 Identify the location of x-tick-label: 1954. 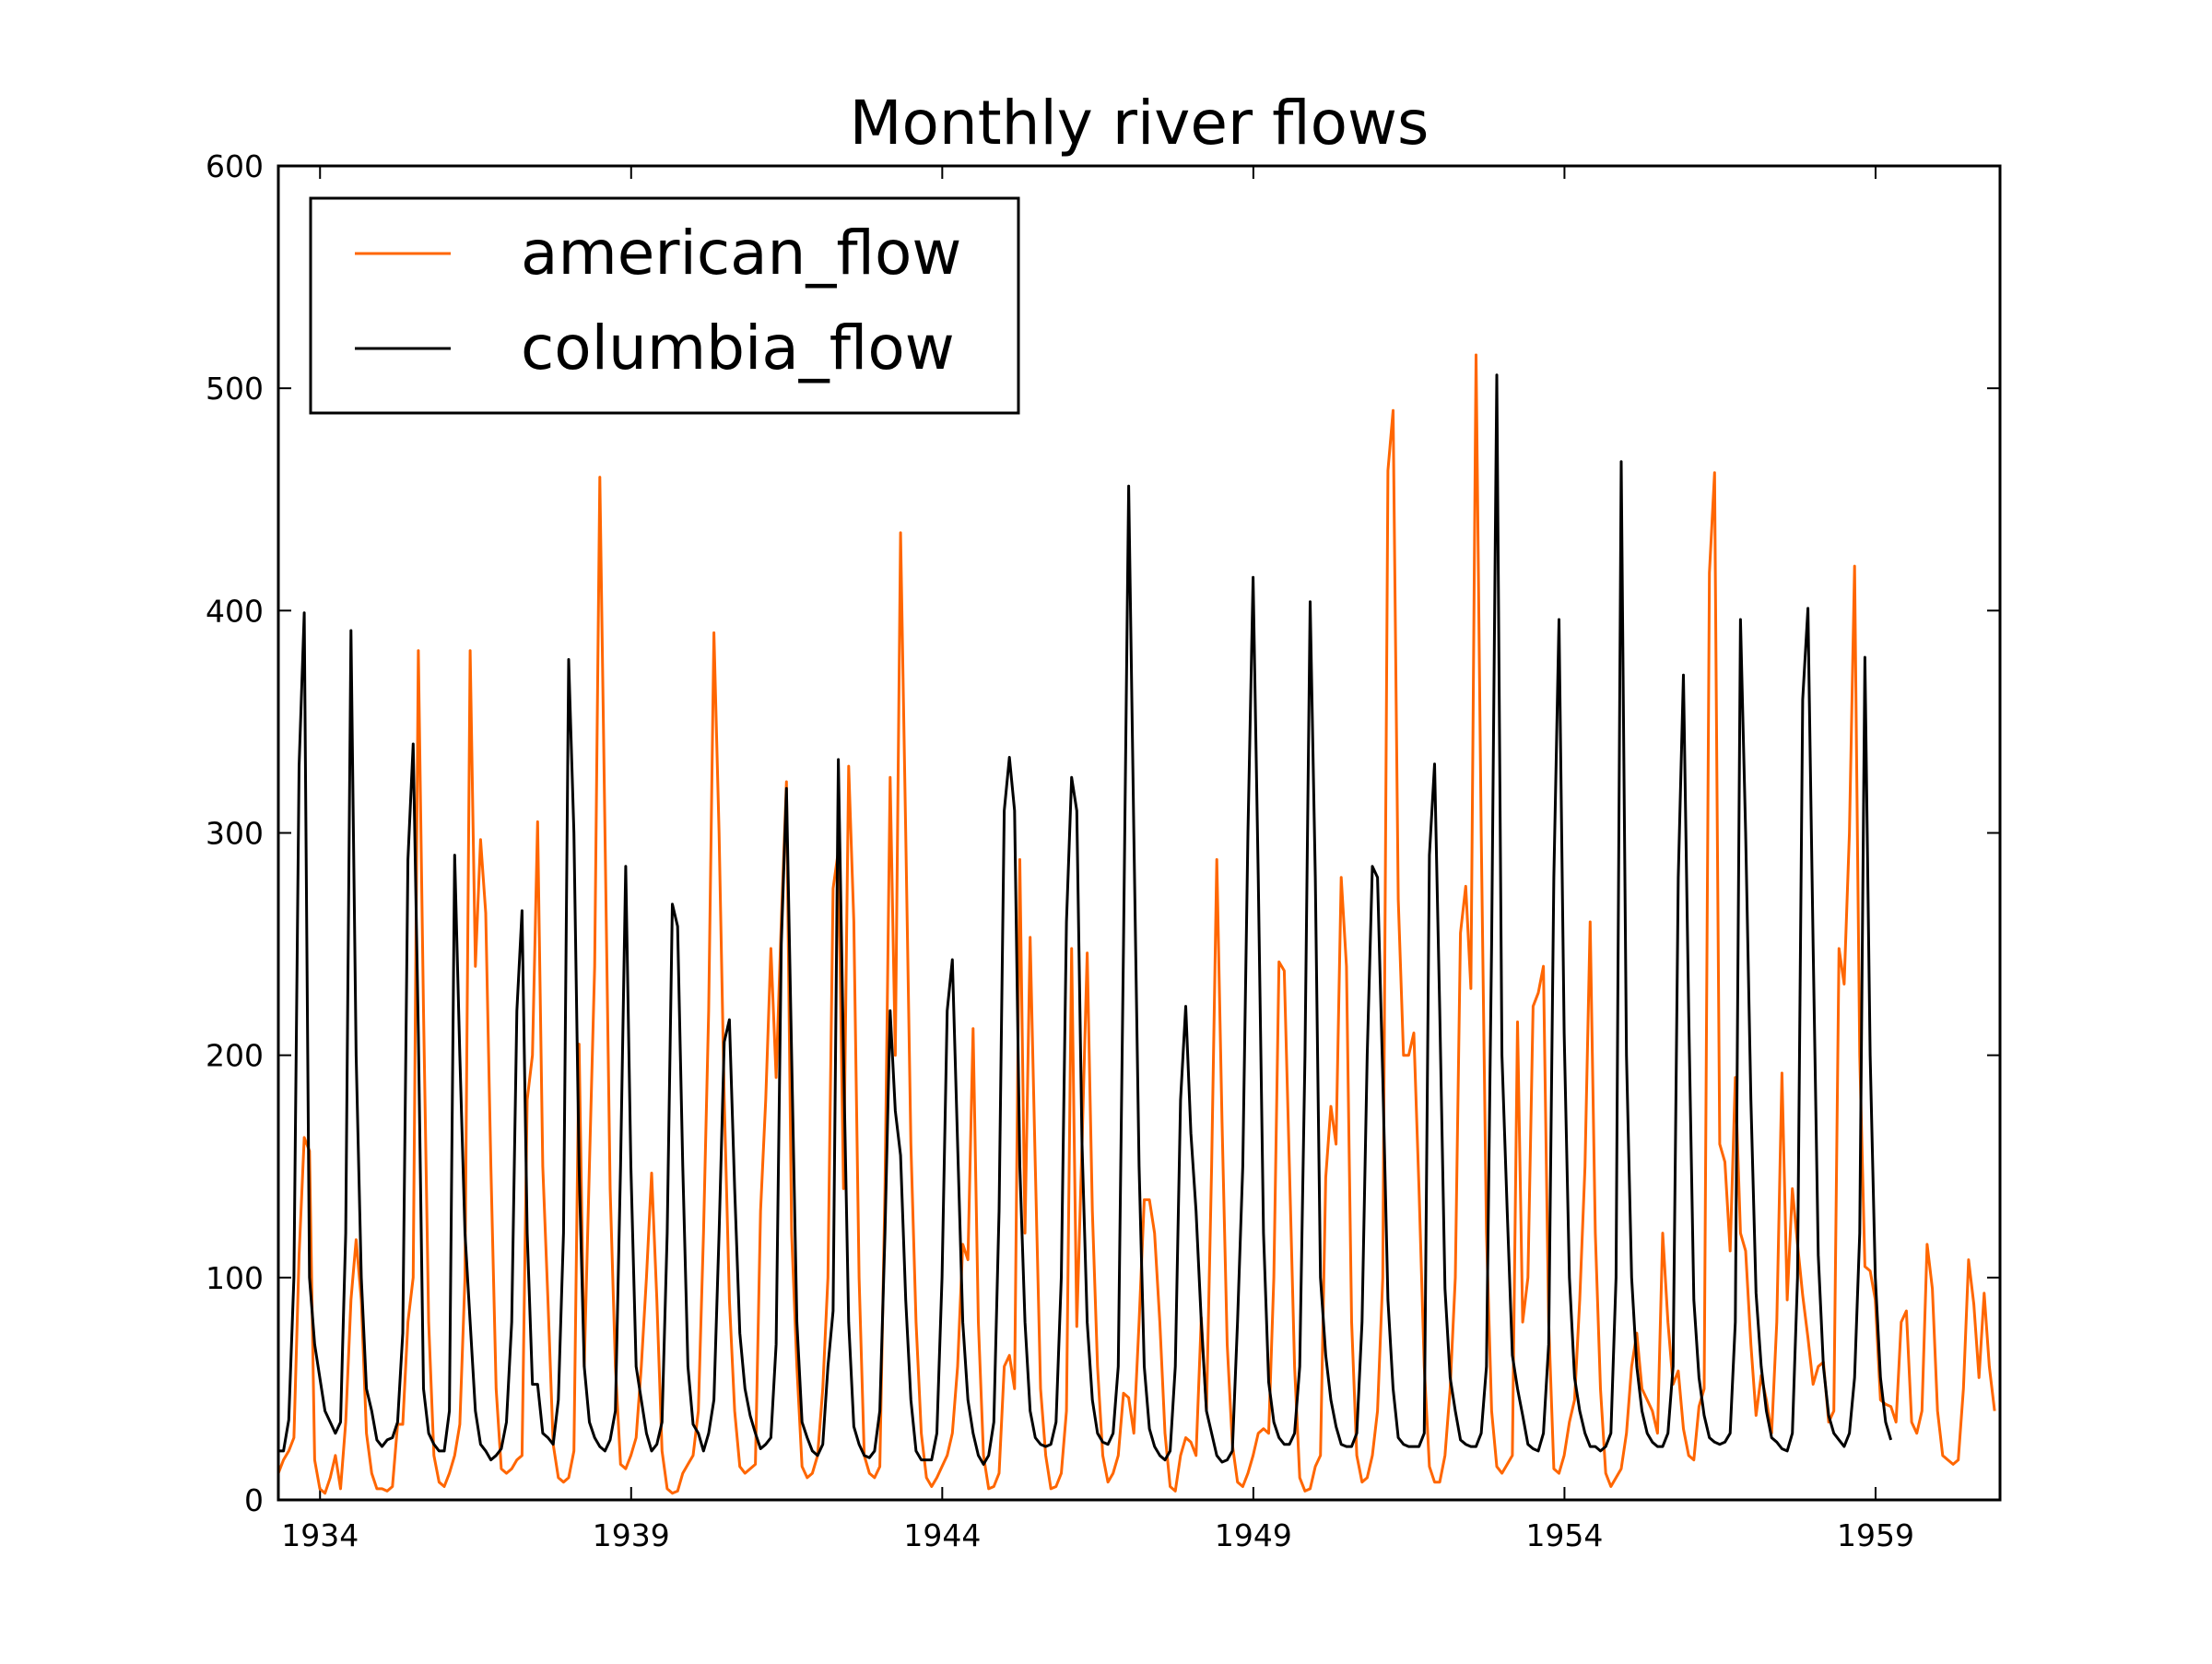
(1564, 1535).